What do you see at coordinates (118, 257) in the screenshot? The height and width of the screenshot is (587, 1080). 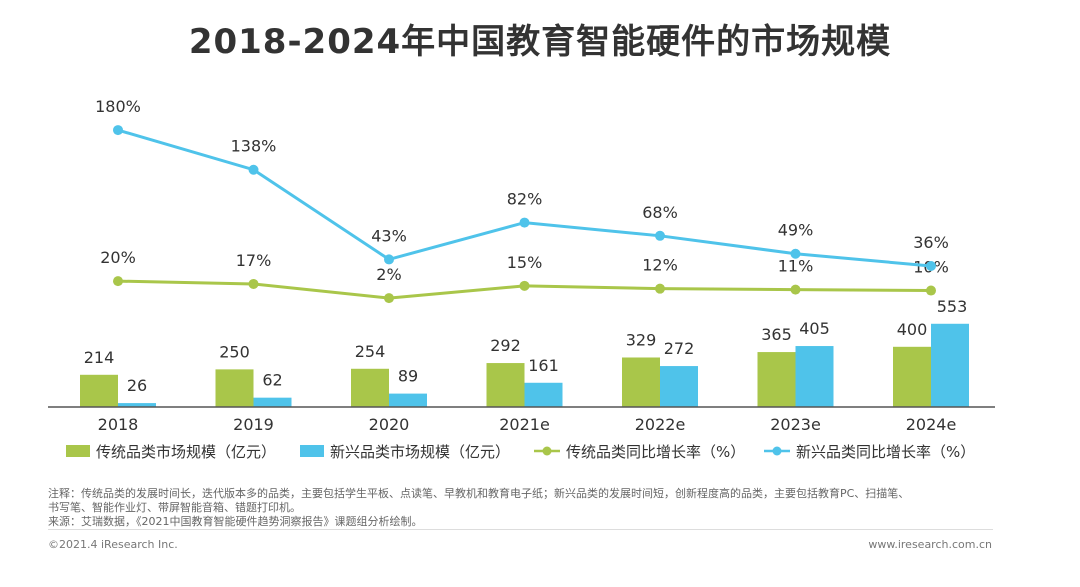 I see `point-label-traditional-growth-2018: 20%` at bounding box center [118, 257].